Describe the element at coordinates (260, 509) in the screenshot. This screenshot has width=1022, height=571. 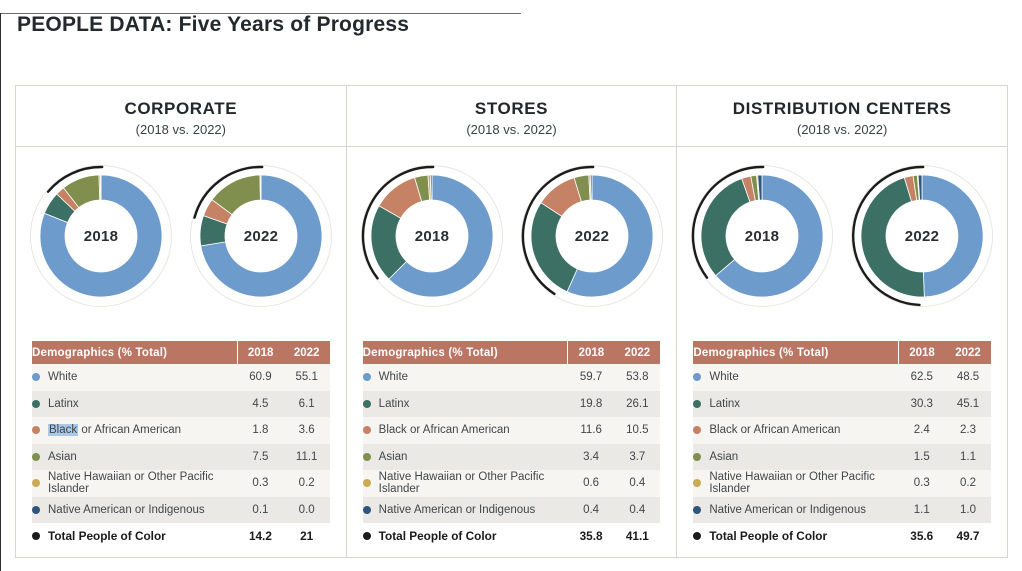
I see `cell-2018: 0.1` at that location.